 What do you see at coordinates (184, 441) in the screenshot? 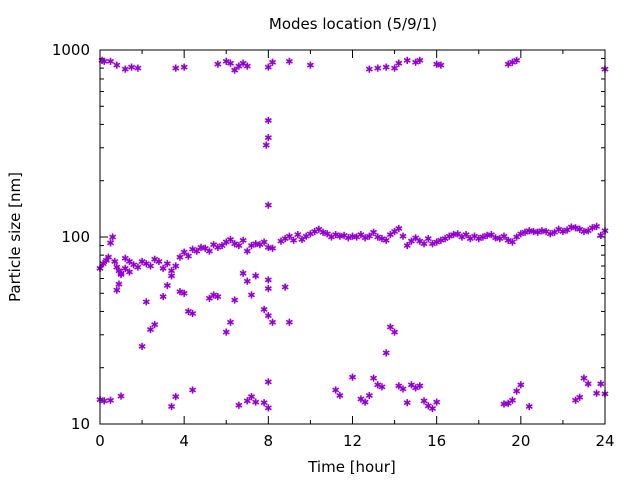
I see `x-tick-label: 4` at bounding box center [184, 441].